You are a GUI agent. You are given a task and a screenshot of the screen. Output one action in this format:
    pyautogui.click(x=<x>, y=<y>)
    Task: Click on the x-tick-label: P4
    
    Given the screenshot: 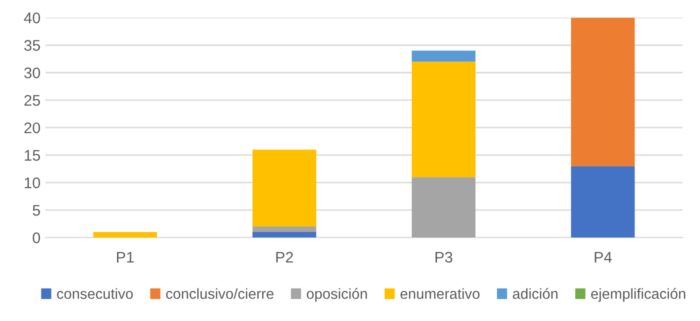 What is the action you would take?
    pyautogui.click(x=603, y=257)
    